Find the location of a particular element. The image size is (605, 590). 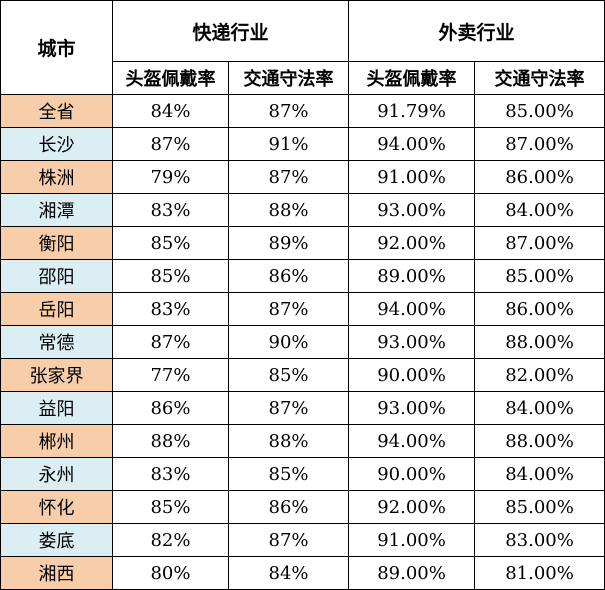

city-cell: 常德 is located at coordinates (56, 342).